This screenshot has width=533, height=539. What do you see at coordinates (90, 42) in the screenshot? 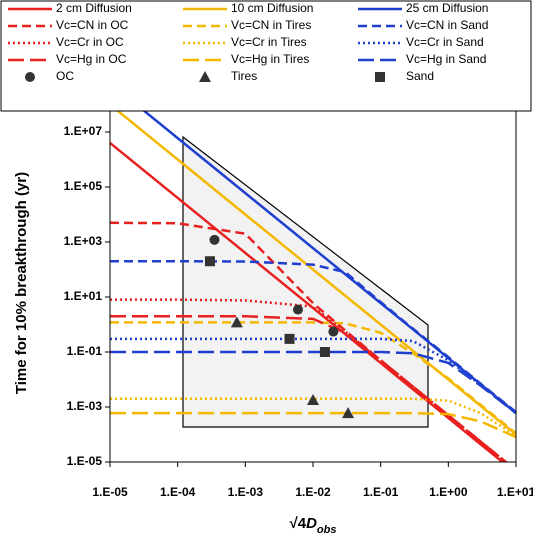
I see `legend-label: Vc=Cr in OC` at bounding box center [90, 42].